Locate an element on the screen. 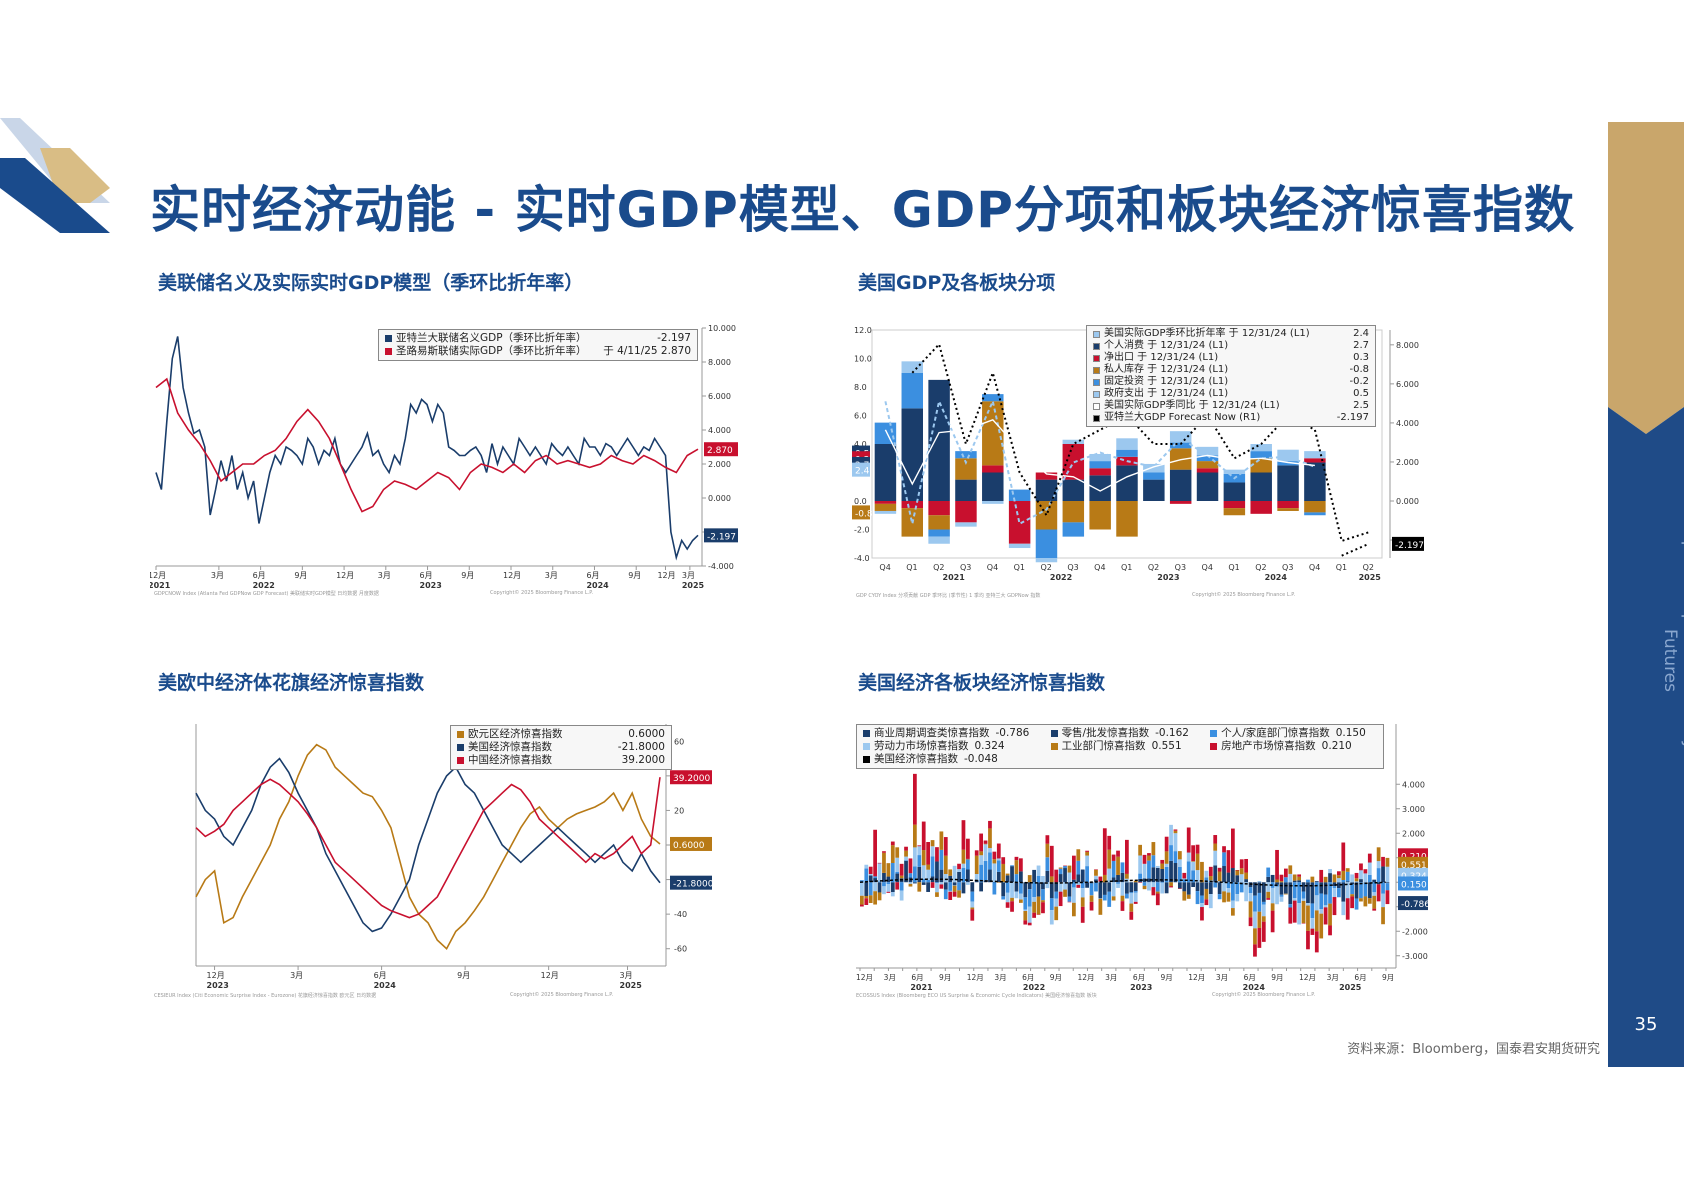 This screenshot has width=1684, height=1191. chart4-legend-name: 美国经济惊喜指数 is located at coordinates (916, 759).